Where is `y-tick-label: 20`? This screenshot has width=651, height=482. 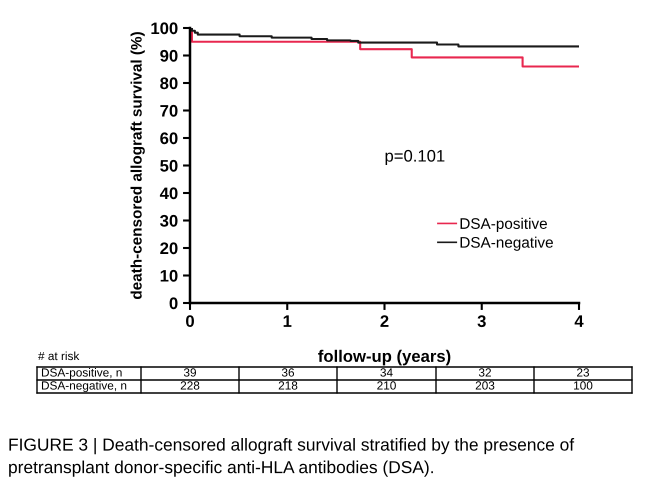 y-tick-label: 20 is located at coordinates (169, 248).